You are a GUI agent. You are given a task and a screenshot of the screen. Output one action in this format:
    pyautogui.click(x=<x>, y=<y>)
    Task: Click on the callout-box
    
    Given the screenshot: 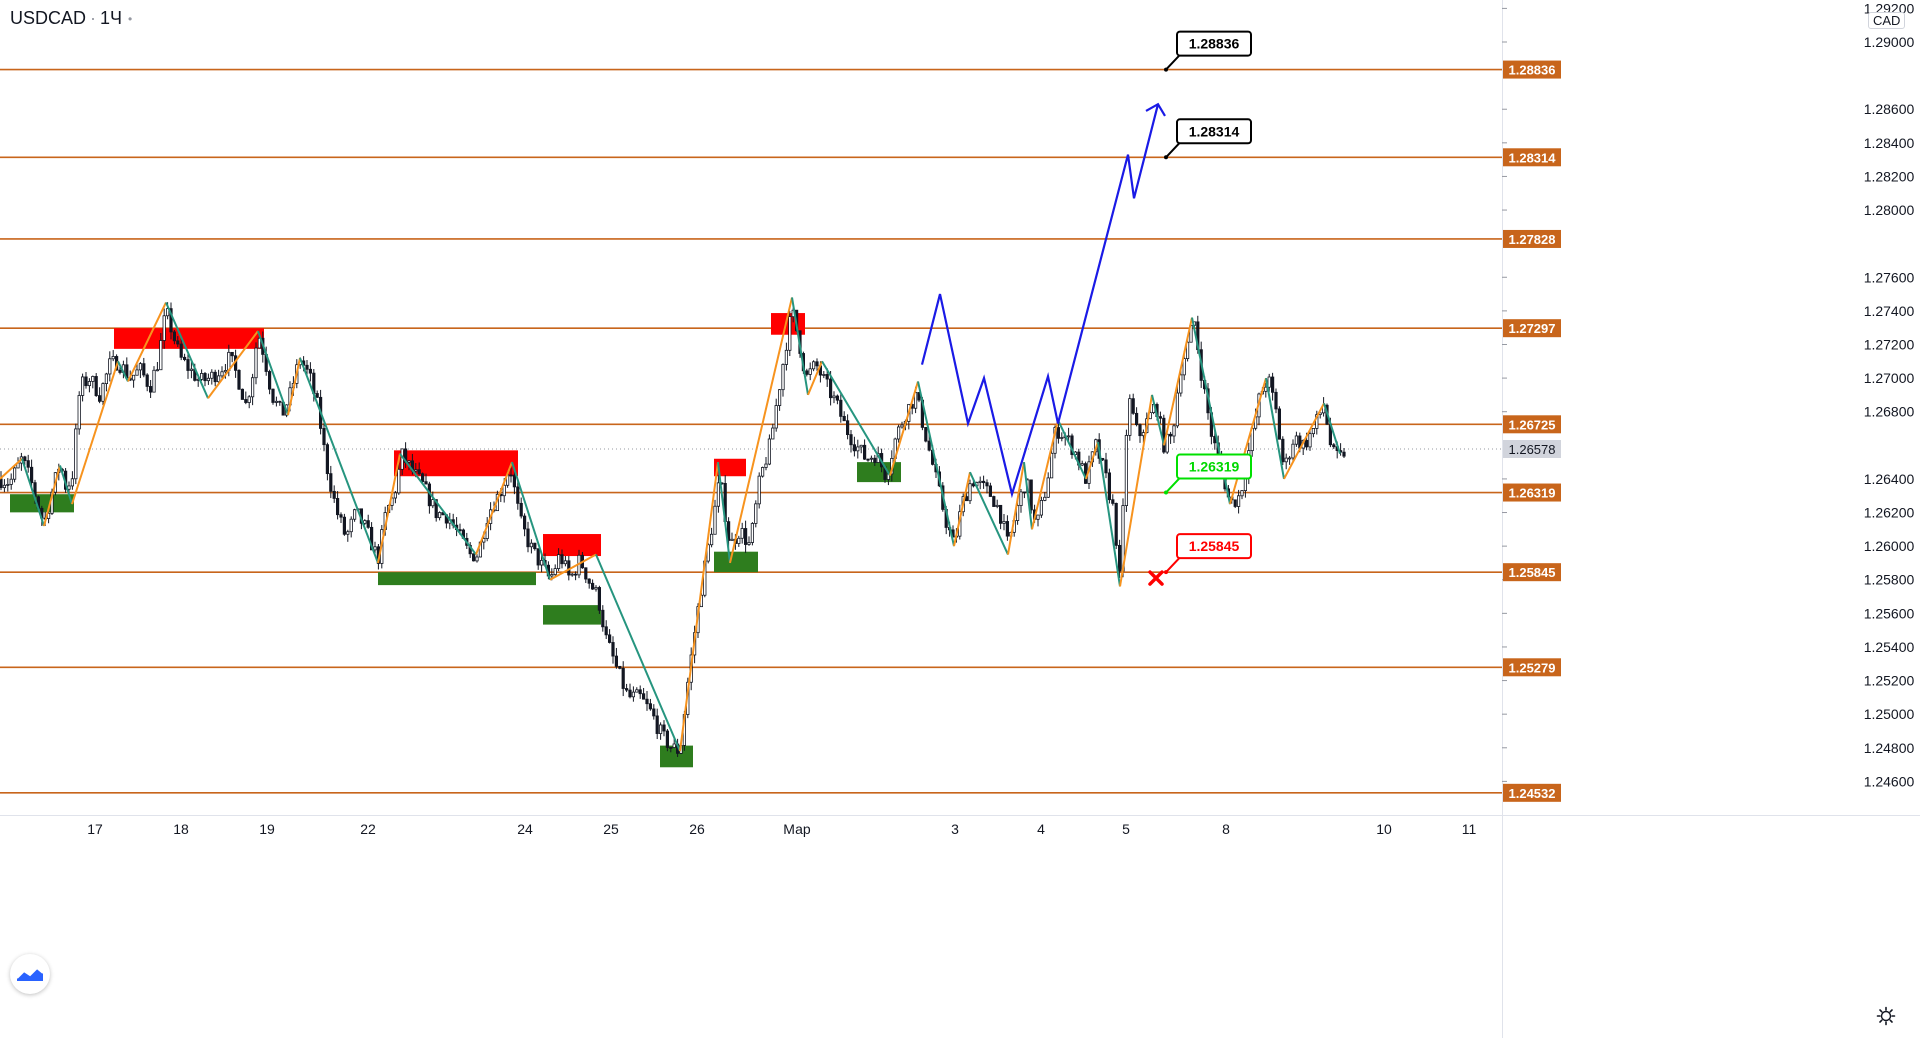 What is the action you would take?
    pyautogui.click(x=1214, y=43)
    